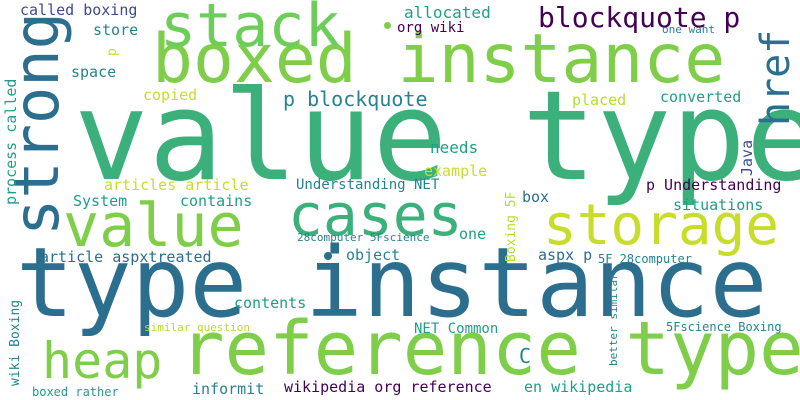 The width and height of the screenshot is (800, 400). Describe the element at coordinates (126, 257) in the screenshot. I see `word-article-aspxtreated: article aspxtreated` at that location.